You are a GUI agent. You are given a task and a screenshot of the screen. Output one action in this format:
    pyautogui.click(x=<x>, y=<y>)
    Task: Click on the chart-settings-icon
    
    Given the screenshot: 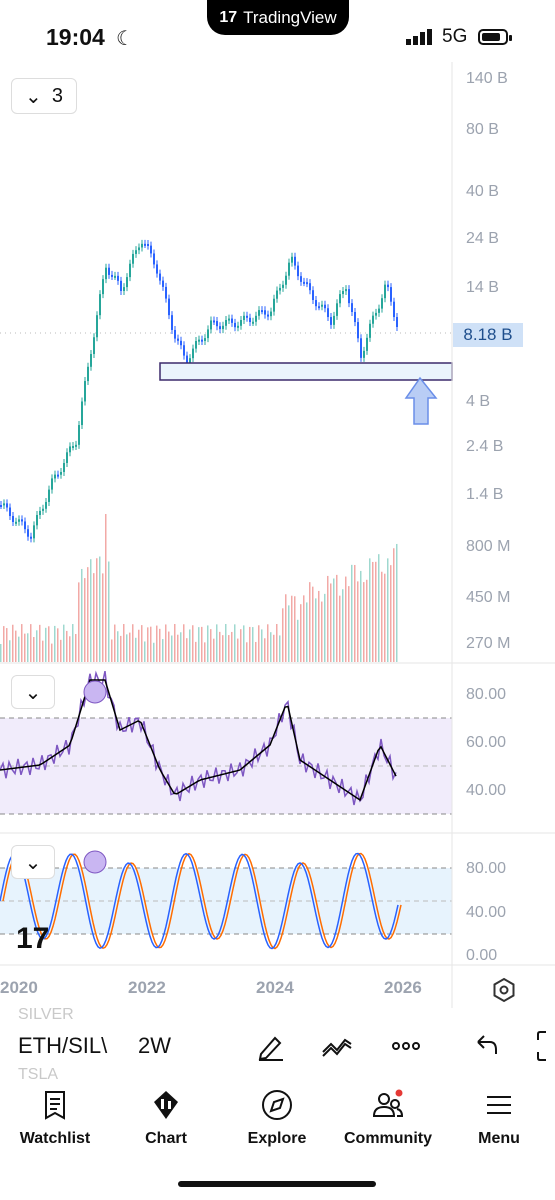 What is the action you would take?
    pyautogui.click(x=504, y=990)
    